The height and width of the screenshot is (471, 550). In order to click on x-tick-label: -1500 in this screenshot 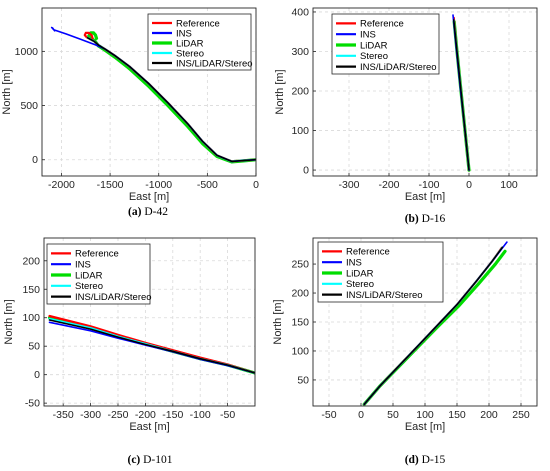, I will do `click(110, 185)`.